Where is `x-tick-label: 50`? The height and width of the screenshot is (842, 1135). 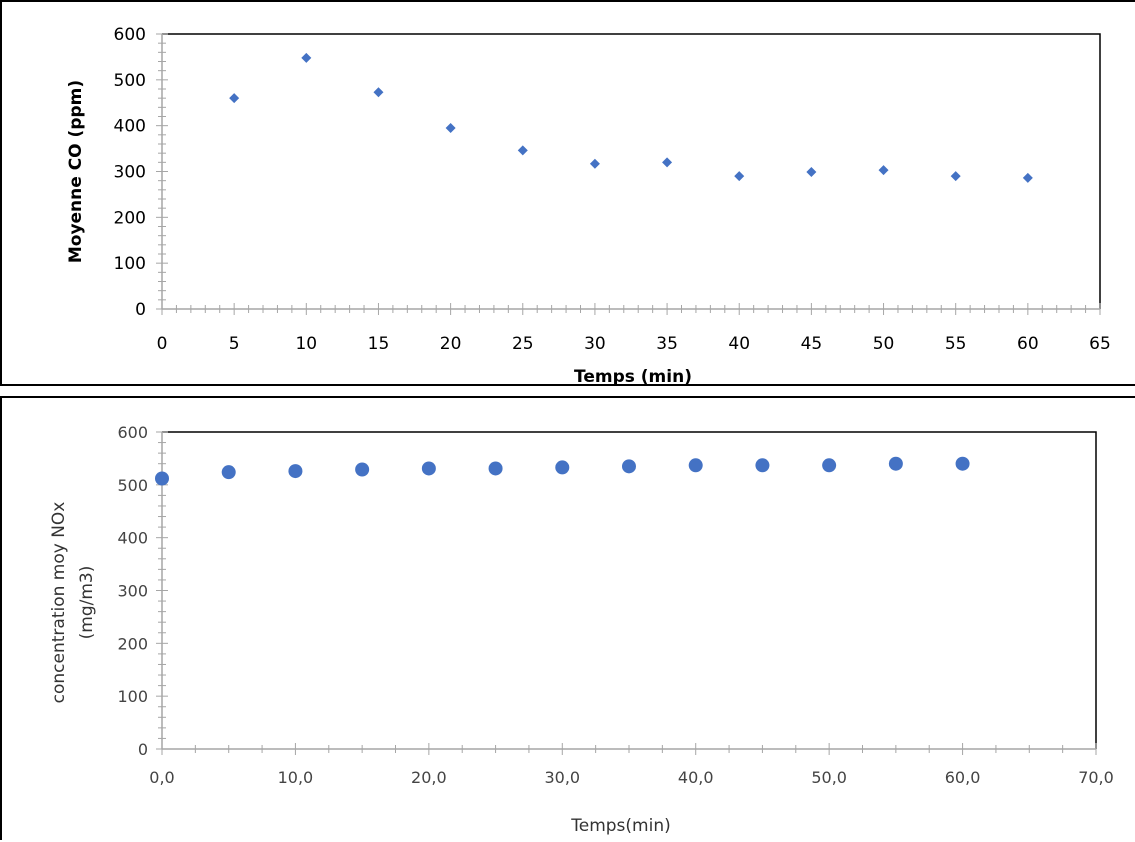 x-tick-label: 50 is located at coordinates (884, 344).